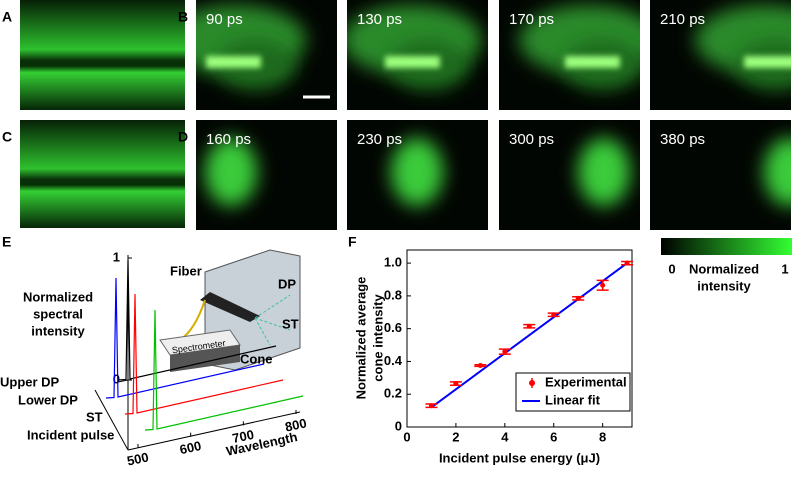 The image size is (800, 478). Describe the element at coordinates (398, 425) in the screenshot. I see `y-tick-label: 0` at that location.